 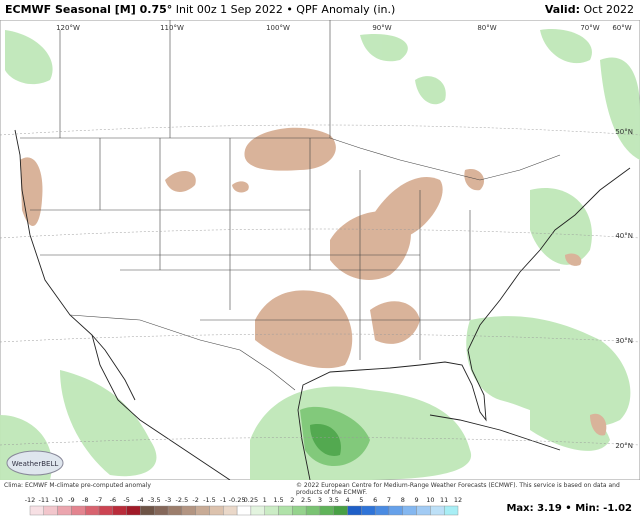 What do you see at coordinates (344, 28) in the screenshot?
I see `lon-labels: 120°W 110°W 100°W 90°W 80°W 70°W 60°W` at bounding box center [344, 28].